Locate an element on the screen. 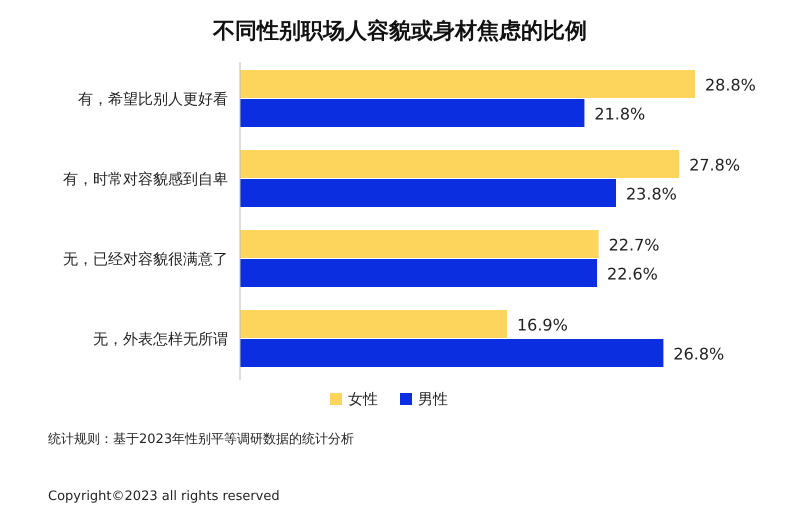 Image resolution: width=800 pixels, height=528 pixels. legend-label: 女性 is located at coordinates (363, 399).